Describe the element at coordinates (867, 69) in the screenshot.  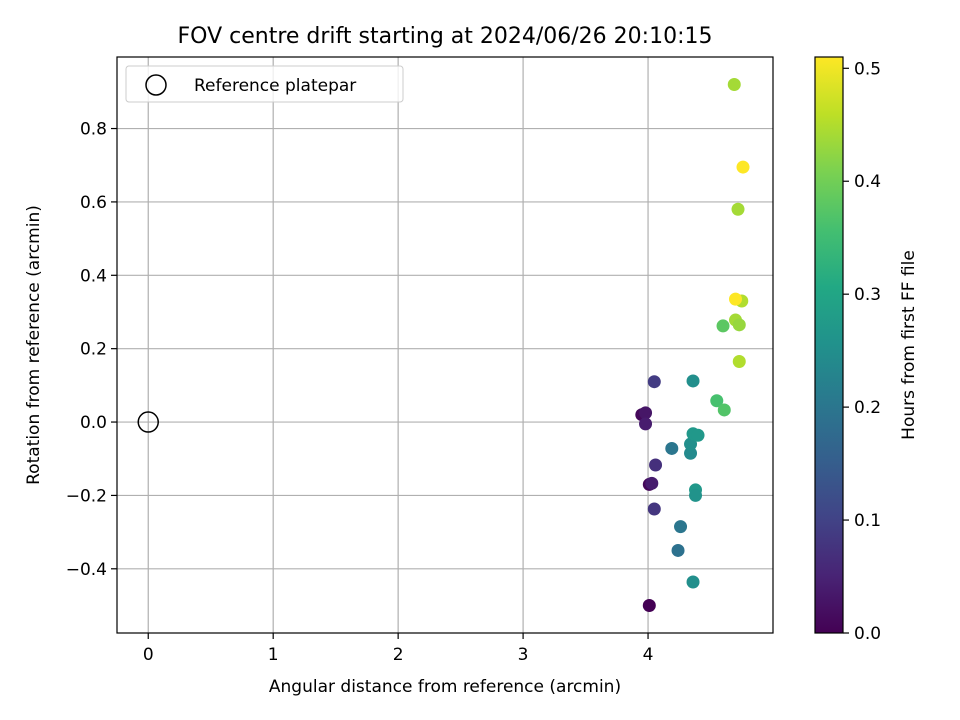
I see `colorbar-tick-label: 0.5` at that location.